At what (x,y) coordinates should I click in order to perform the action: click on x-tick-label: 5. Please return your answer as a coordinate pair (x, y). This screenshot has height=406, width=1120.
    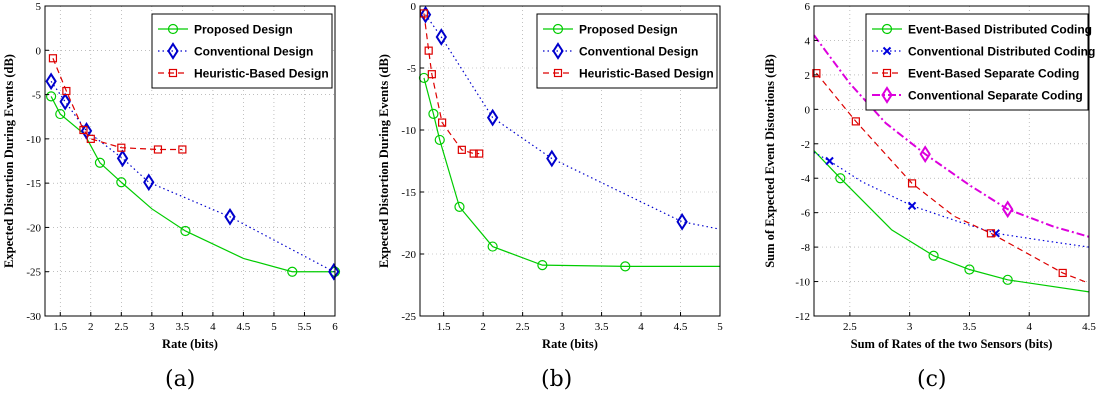
    Looking at the image, I should click on (274, 327).